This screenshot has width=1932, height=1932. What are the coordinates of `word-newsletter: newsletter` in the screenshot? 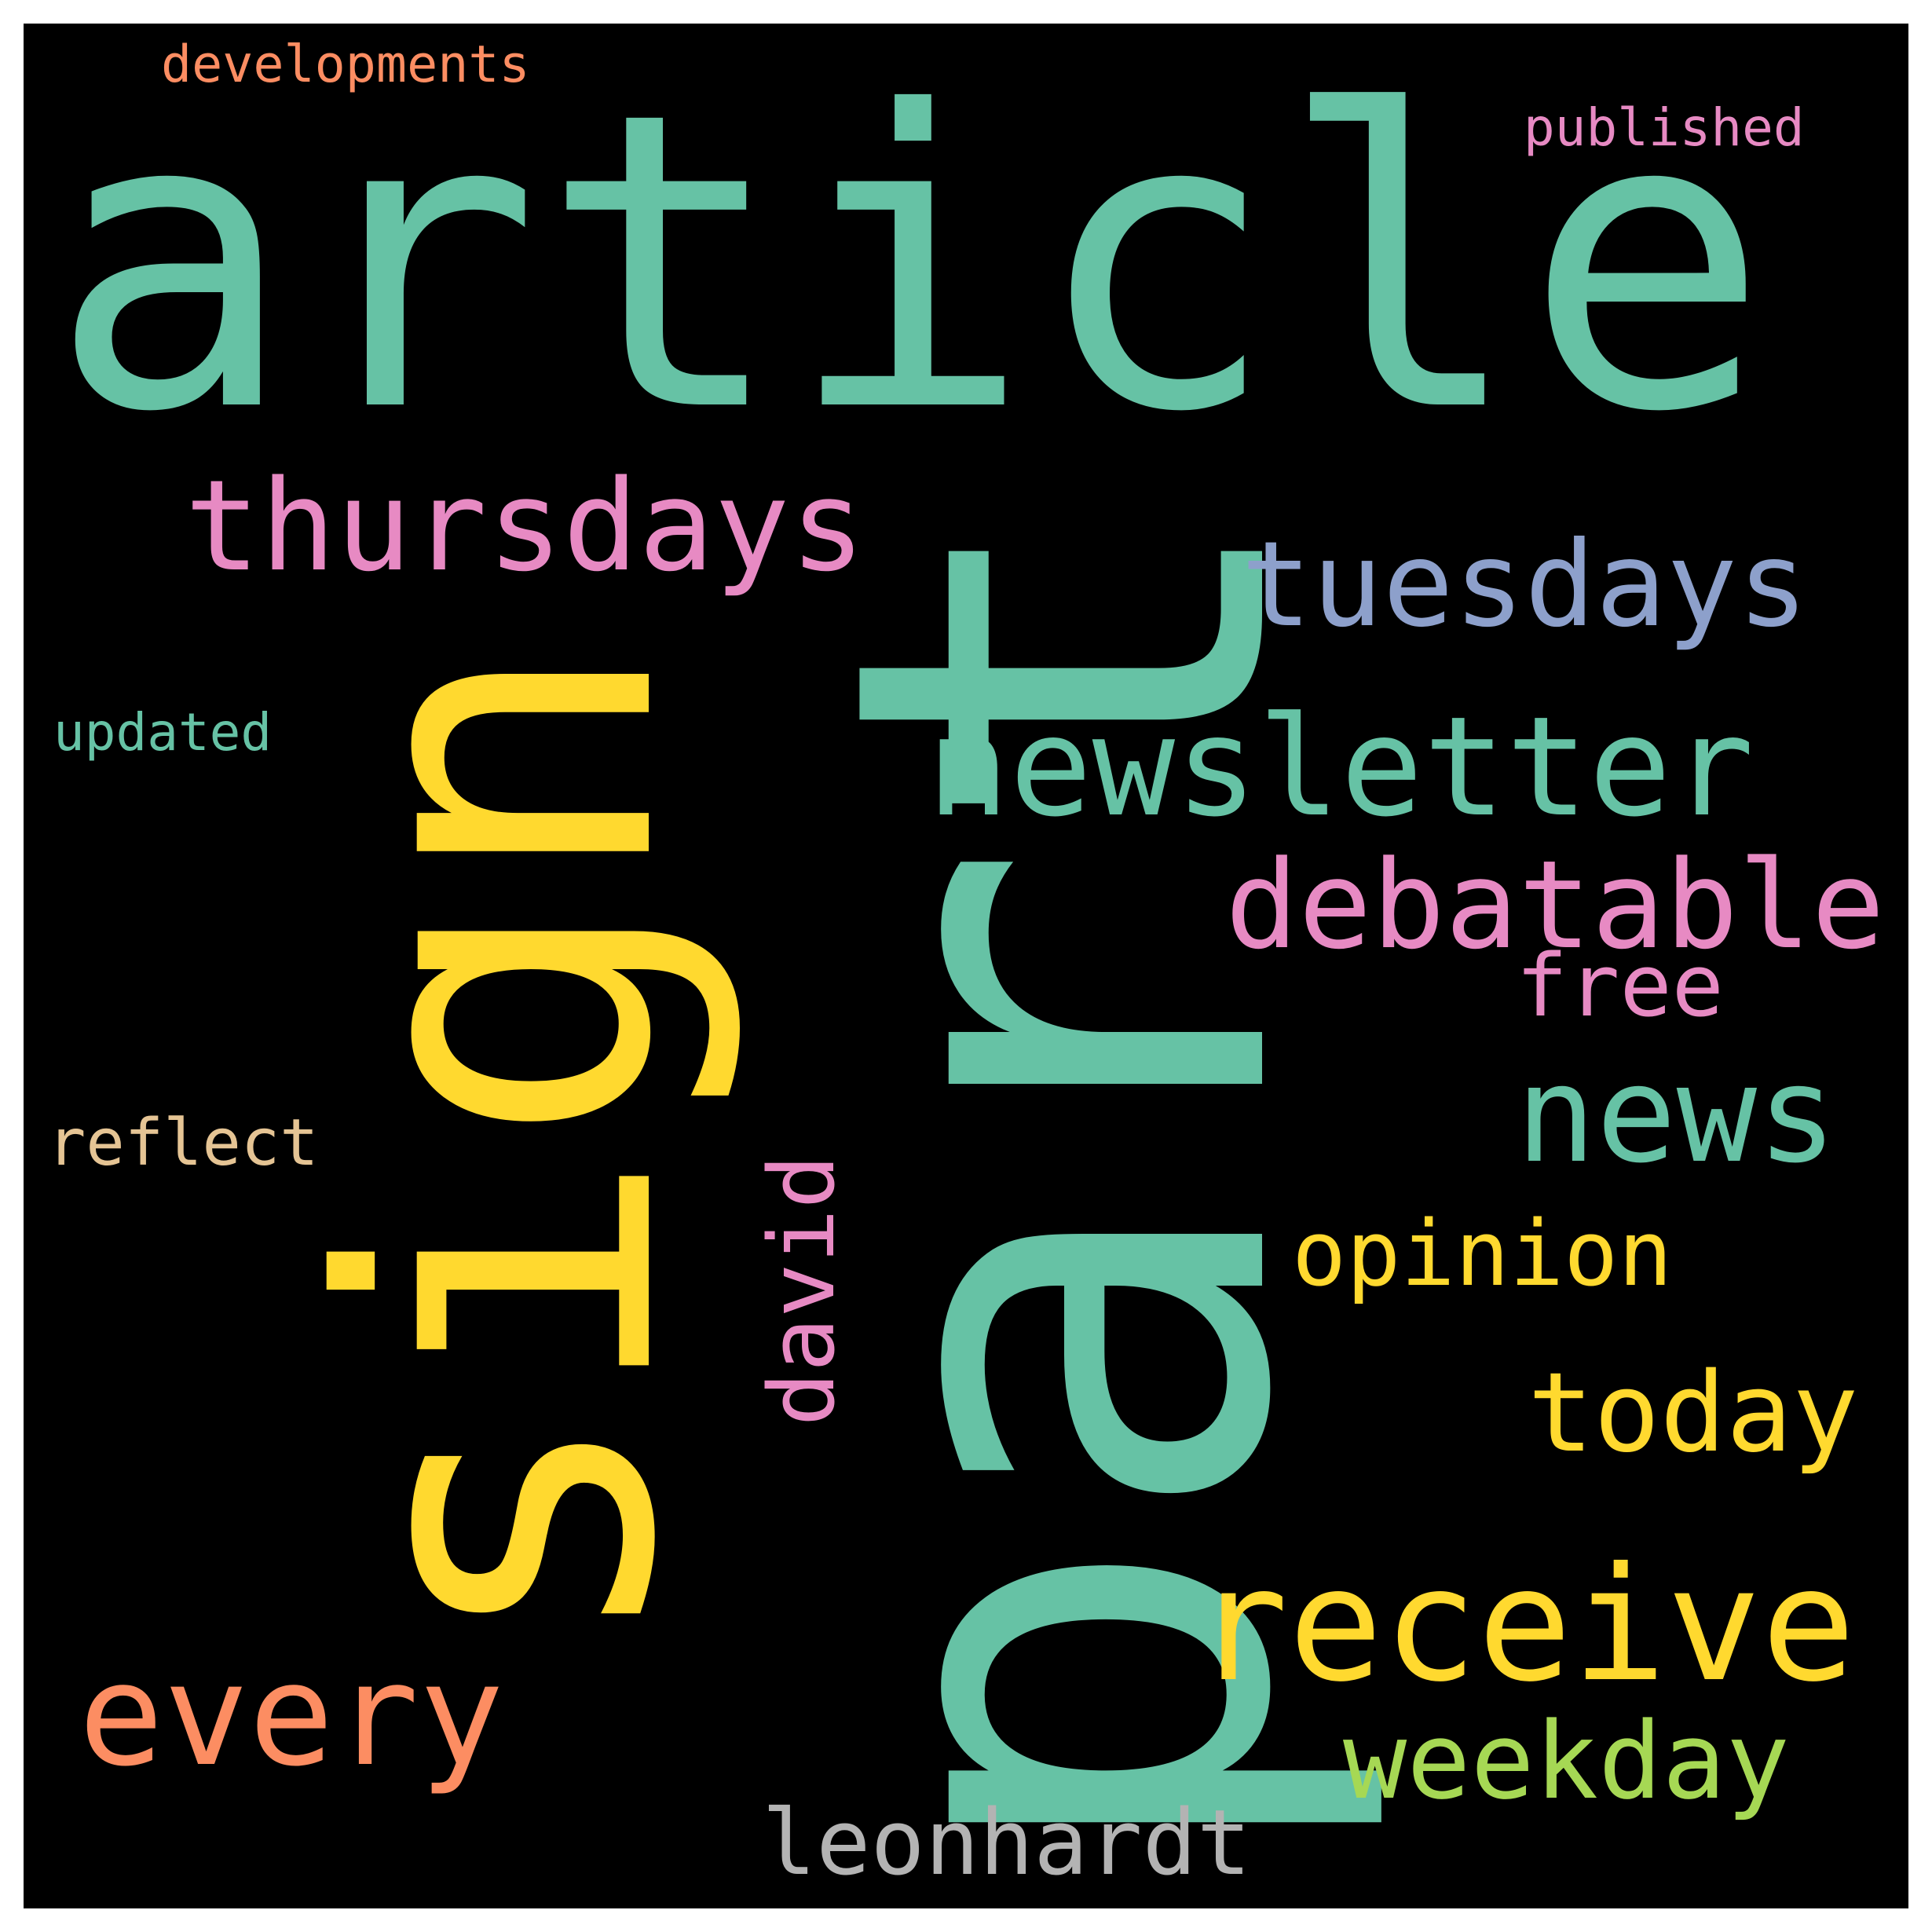 It's located at (1341, 768).